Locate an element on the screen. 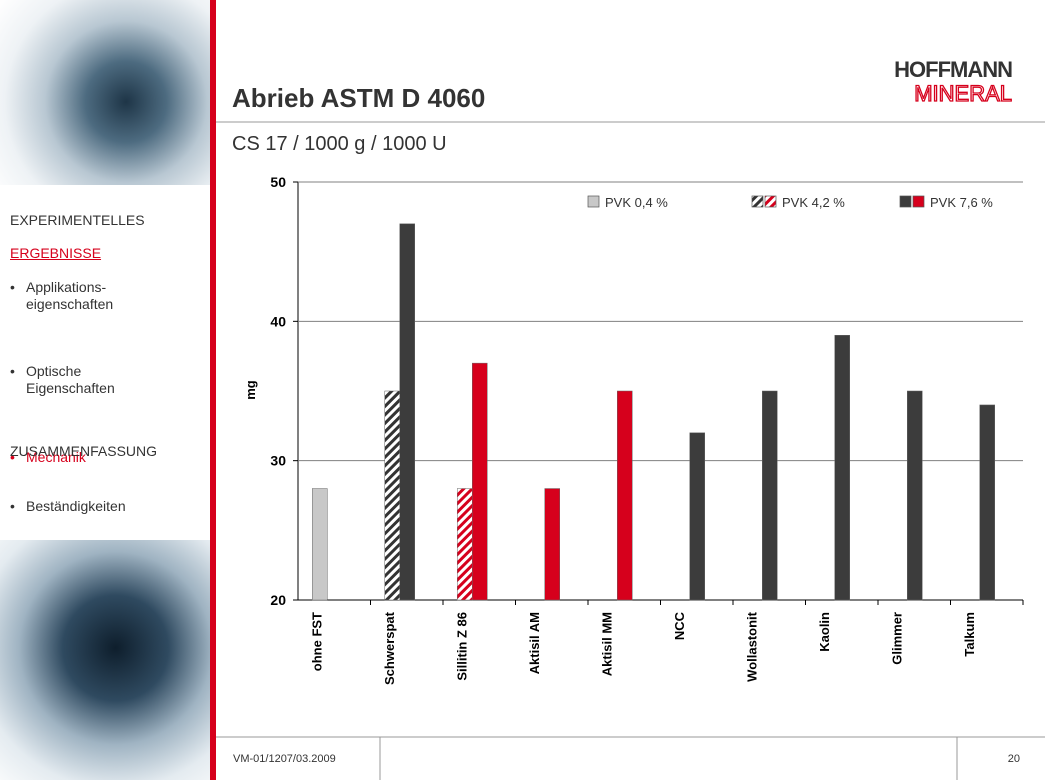 This screenshot has height=780, width=1045. nav-item: ZUSAMMENFASSUNG is located at coordinates (83, 451).